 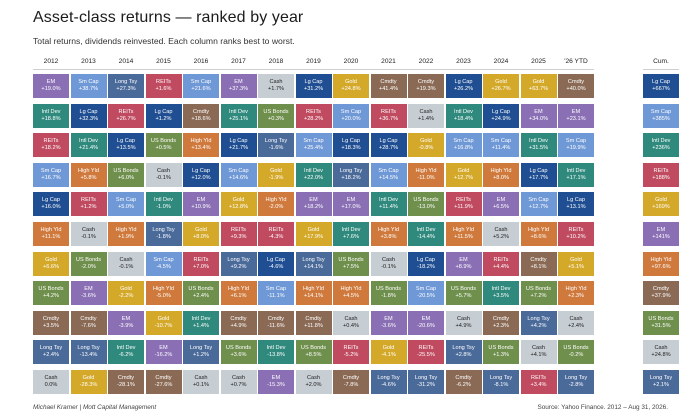 What do you see at coordinates (501, 204) in the screenshot?
I see `return-cell: EM +6.5%` at bounding box center [501, 204].